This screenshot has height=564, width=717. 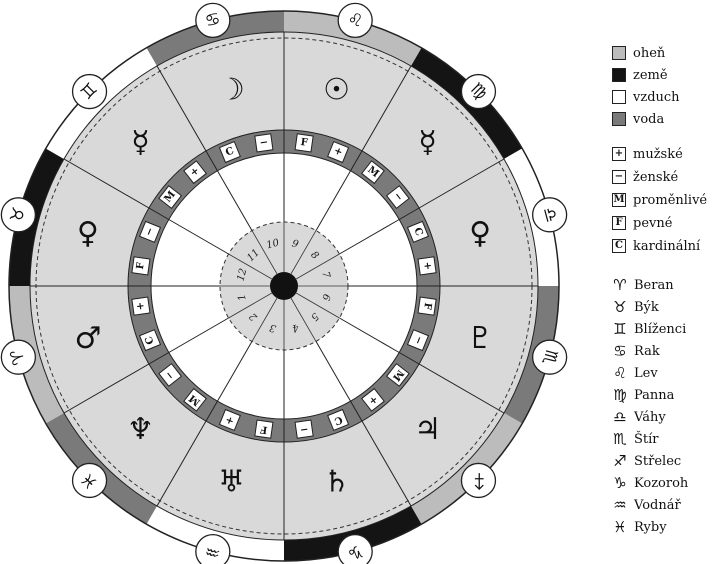 What do you see at coordinates (646, 461) in the screenshot?
I see `legend-sign-sagittarius: ♐ Střelec` at bounding box center [646, 461].